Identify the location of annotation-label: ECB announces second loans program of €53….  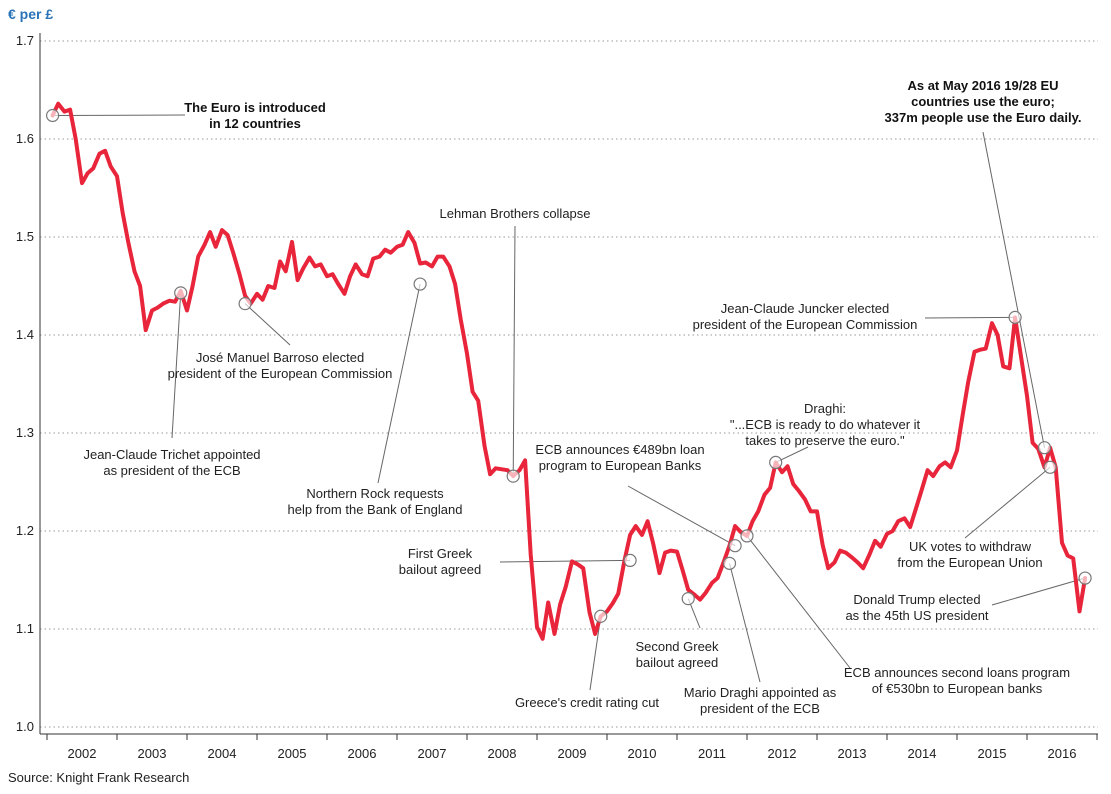
(957, 680).